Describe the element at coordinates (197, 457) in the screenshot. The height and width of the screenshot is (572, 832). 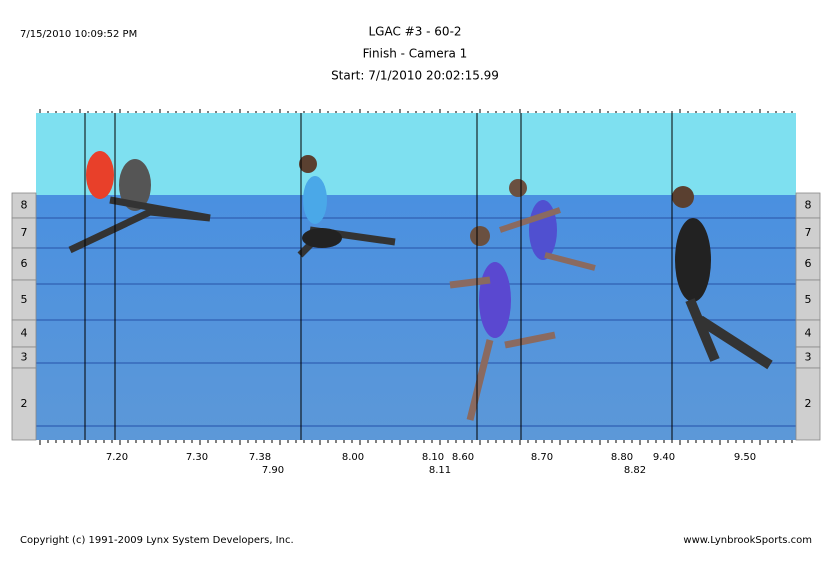
I see `time-label: 7.30` at that location.